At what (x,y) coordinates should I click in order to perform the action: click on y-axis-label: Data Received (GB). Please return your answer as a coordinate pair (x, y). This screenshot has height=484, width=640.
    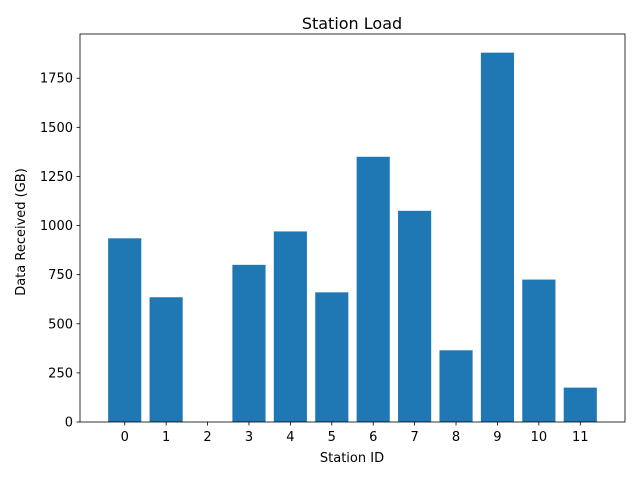
    Looking at the image, I should click on (21, 232).